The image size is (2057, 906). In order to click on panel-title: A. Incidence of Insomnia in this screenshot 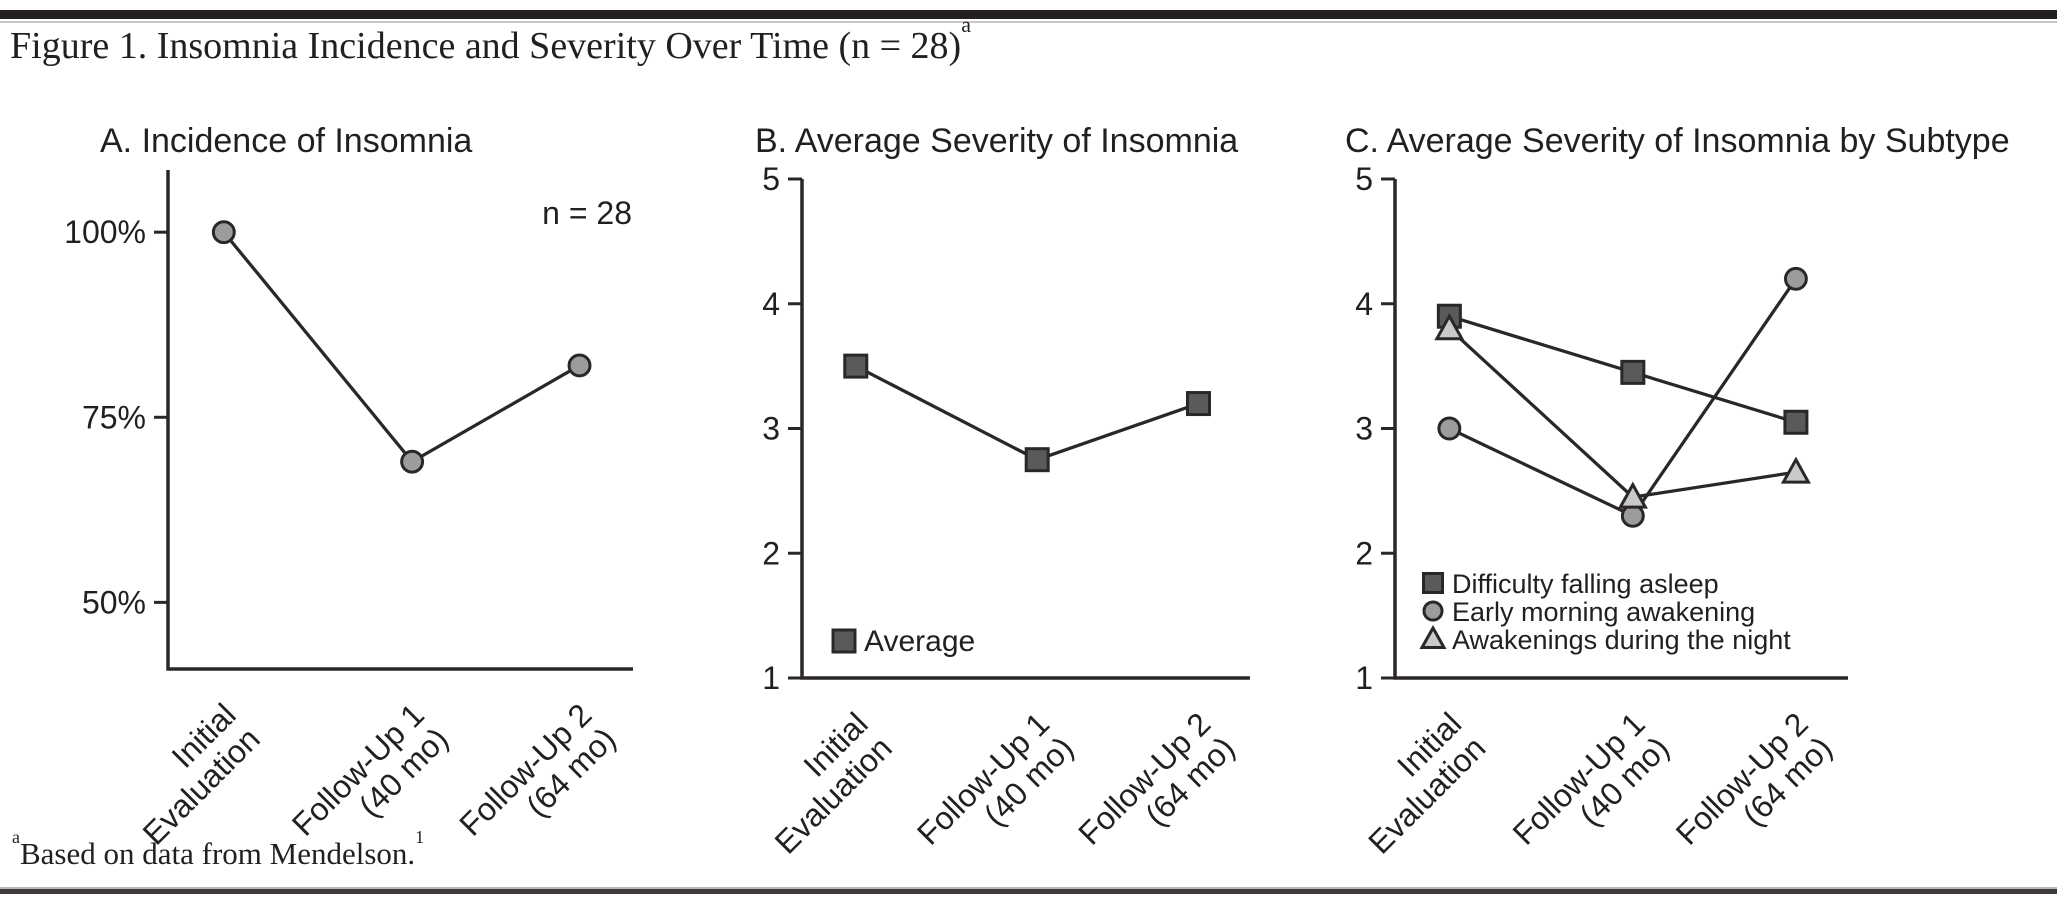, I will do `click(286, 141)`.